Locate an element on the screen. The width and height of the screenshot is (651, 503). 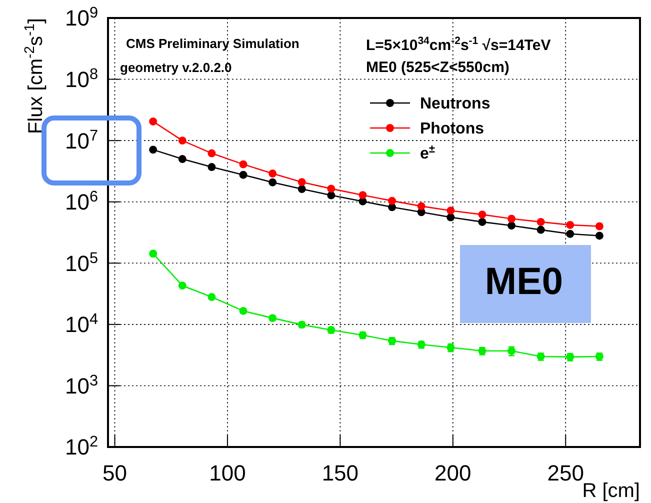
legend-label: Photons is located at coordinates (452, 129).